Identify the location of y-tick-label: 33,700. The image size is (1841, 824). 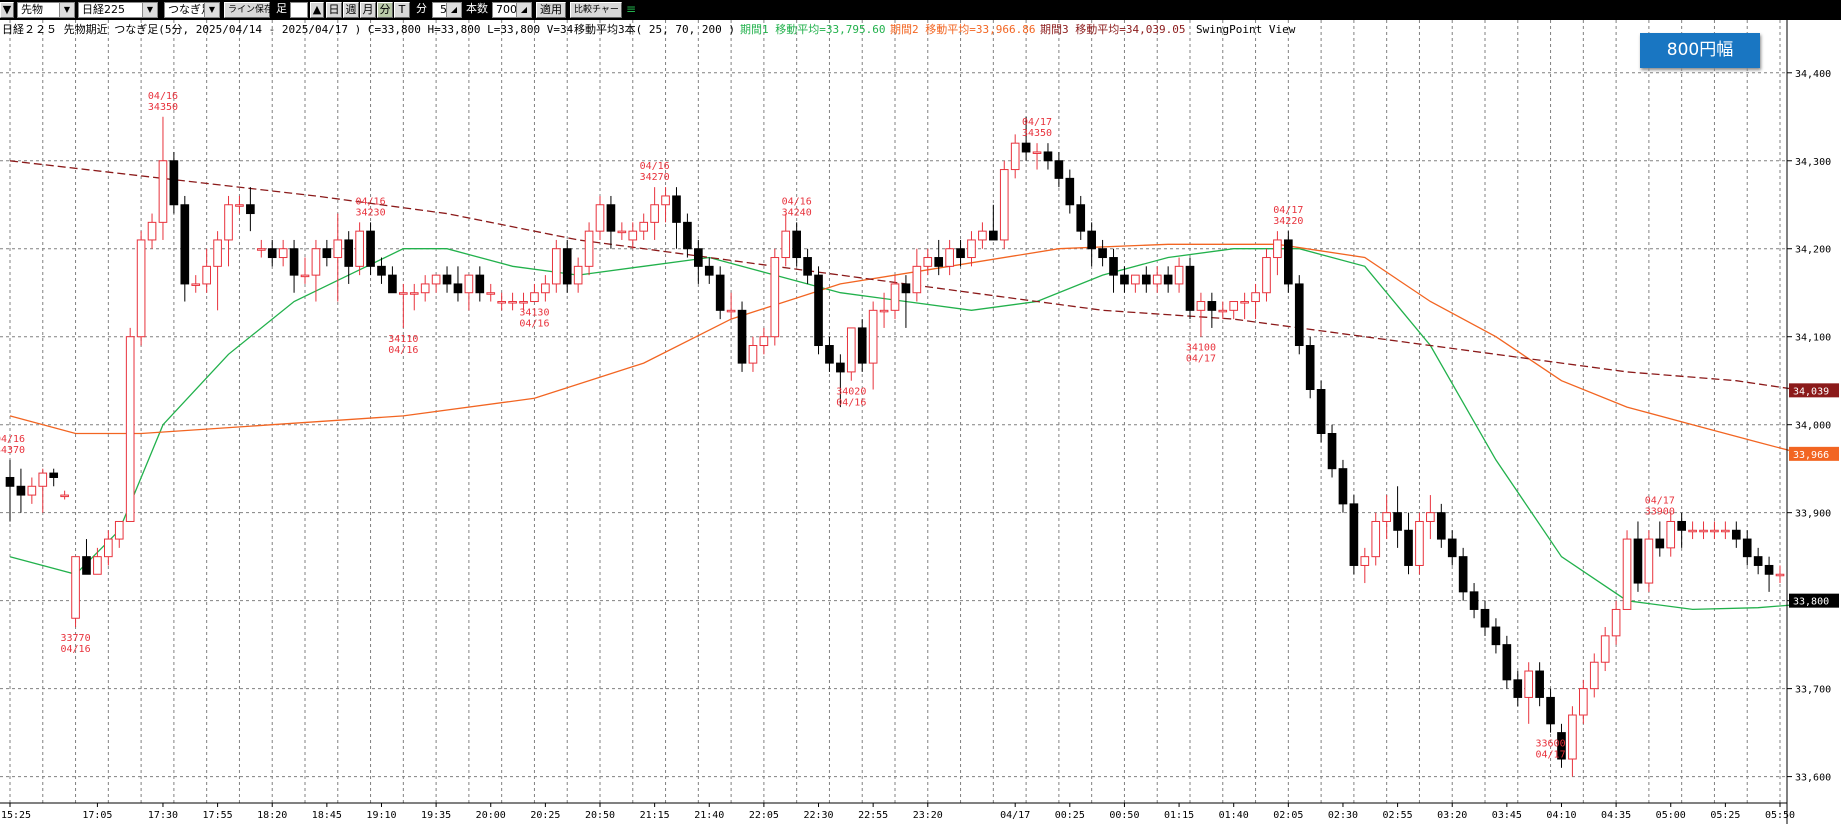
(1813, 690).